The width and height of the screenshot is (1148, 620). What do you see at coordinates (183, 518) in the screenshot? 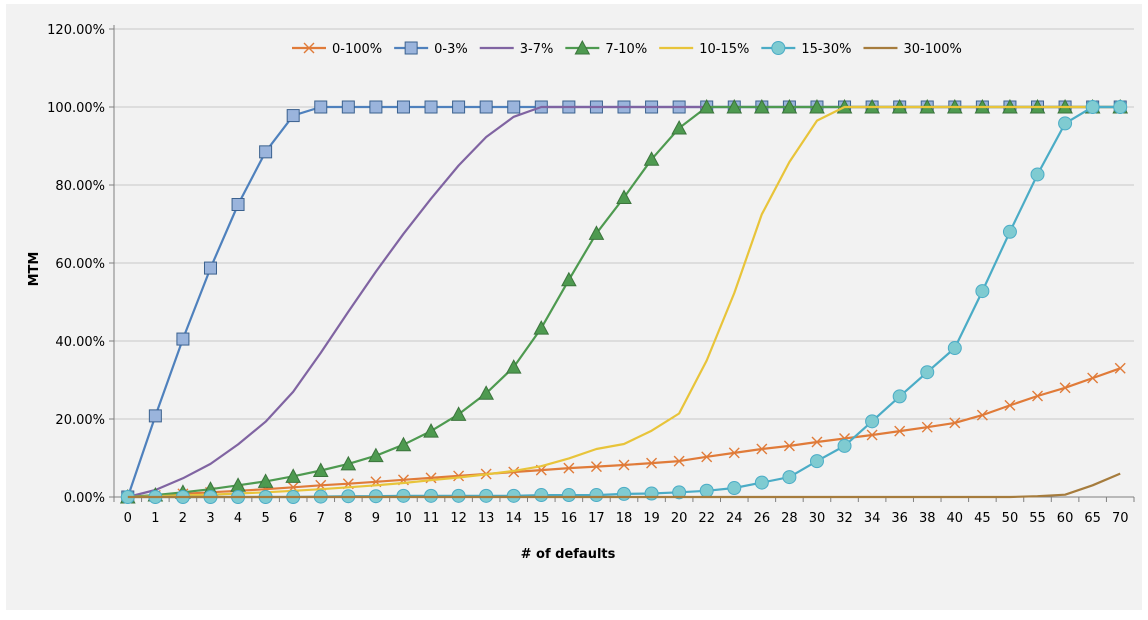
I see `x-tick-label: 2` at bounding box center [183, 518].